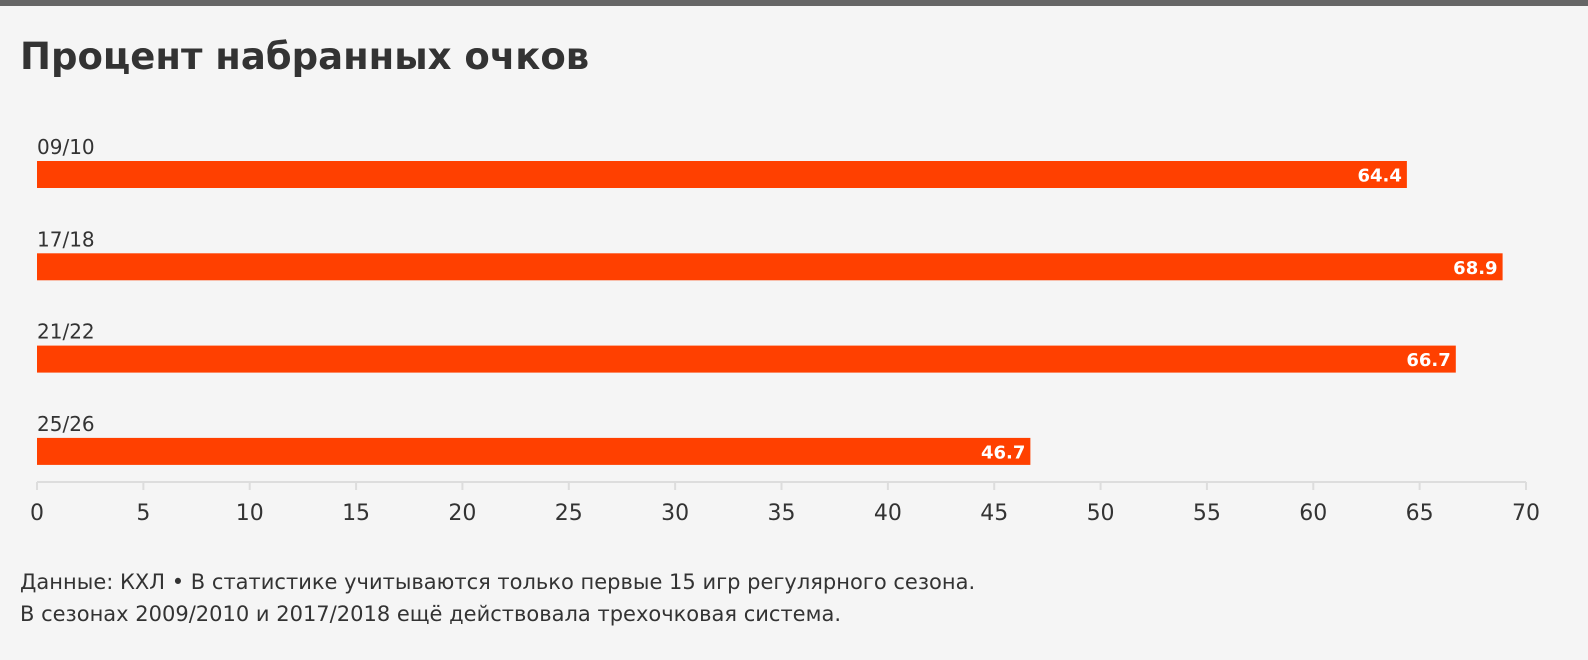  Describe the element at coordinates (794, 3) in the screenshot. I see `top-rule` at that location.